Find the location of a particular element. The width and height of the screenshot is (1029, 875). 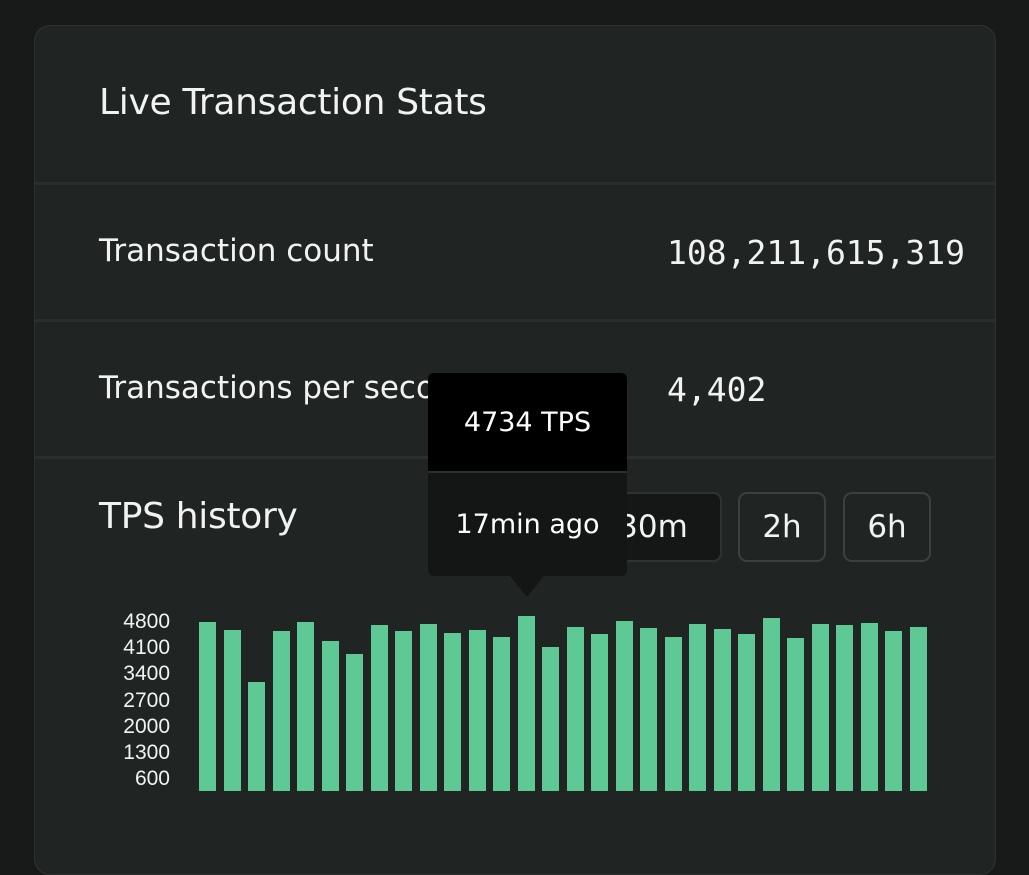

tps-tooltip: 4734 TPS 17min ago is located at coordinates (527, 485).